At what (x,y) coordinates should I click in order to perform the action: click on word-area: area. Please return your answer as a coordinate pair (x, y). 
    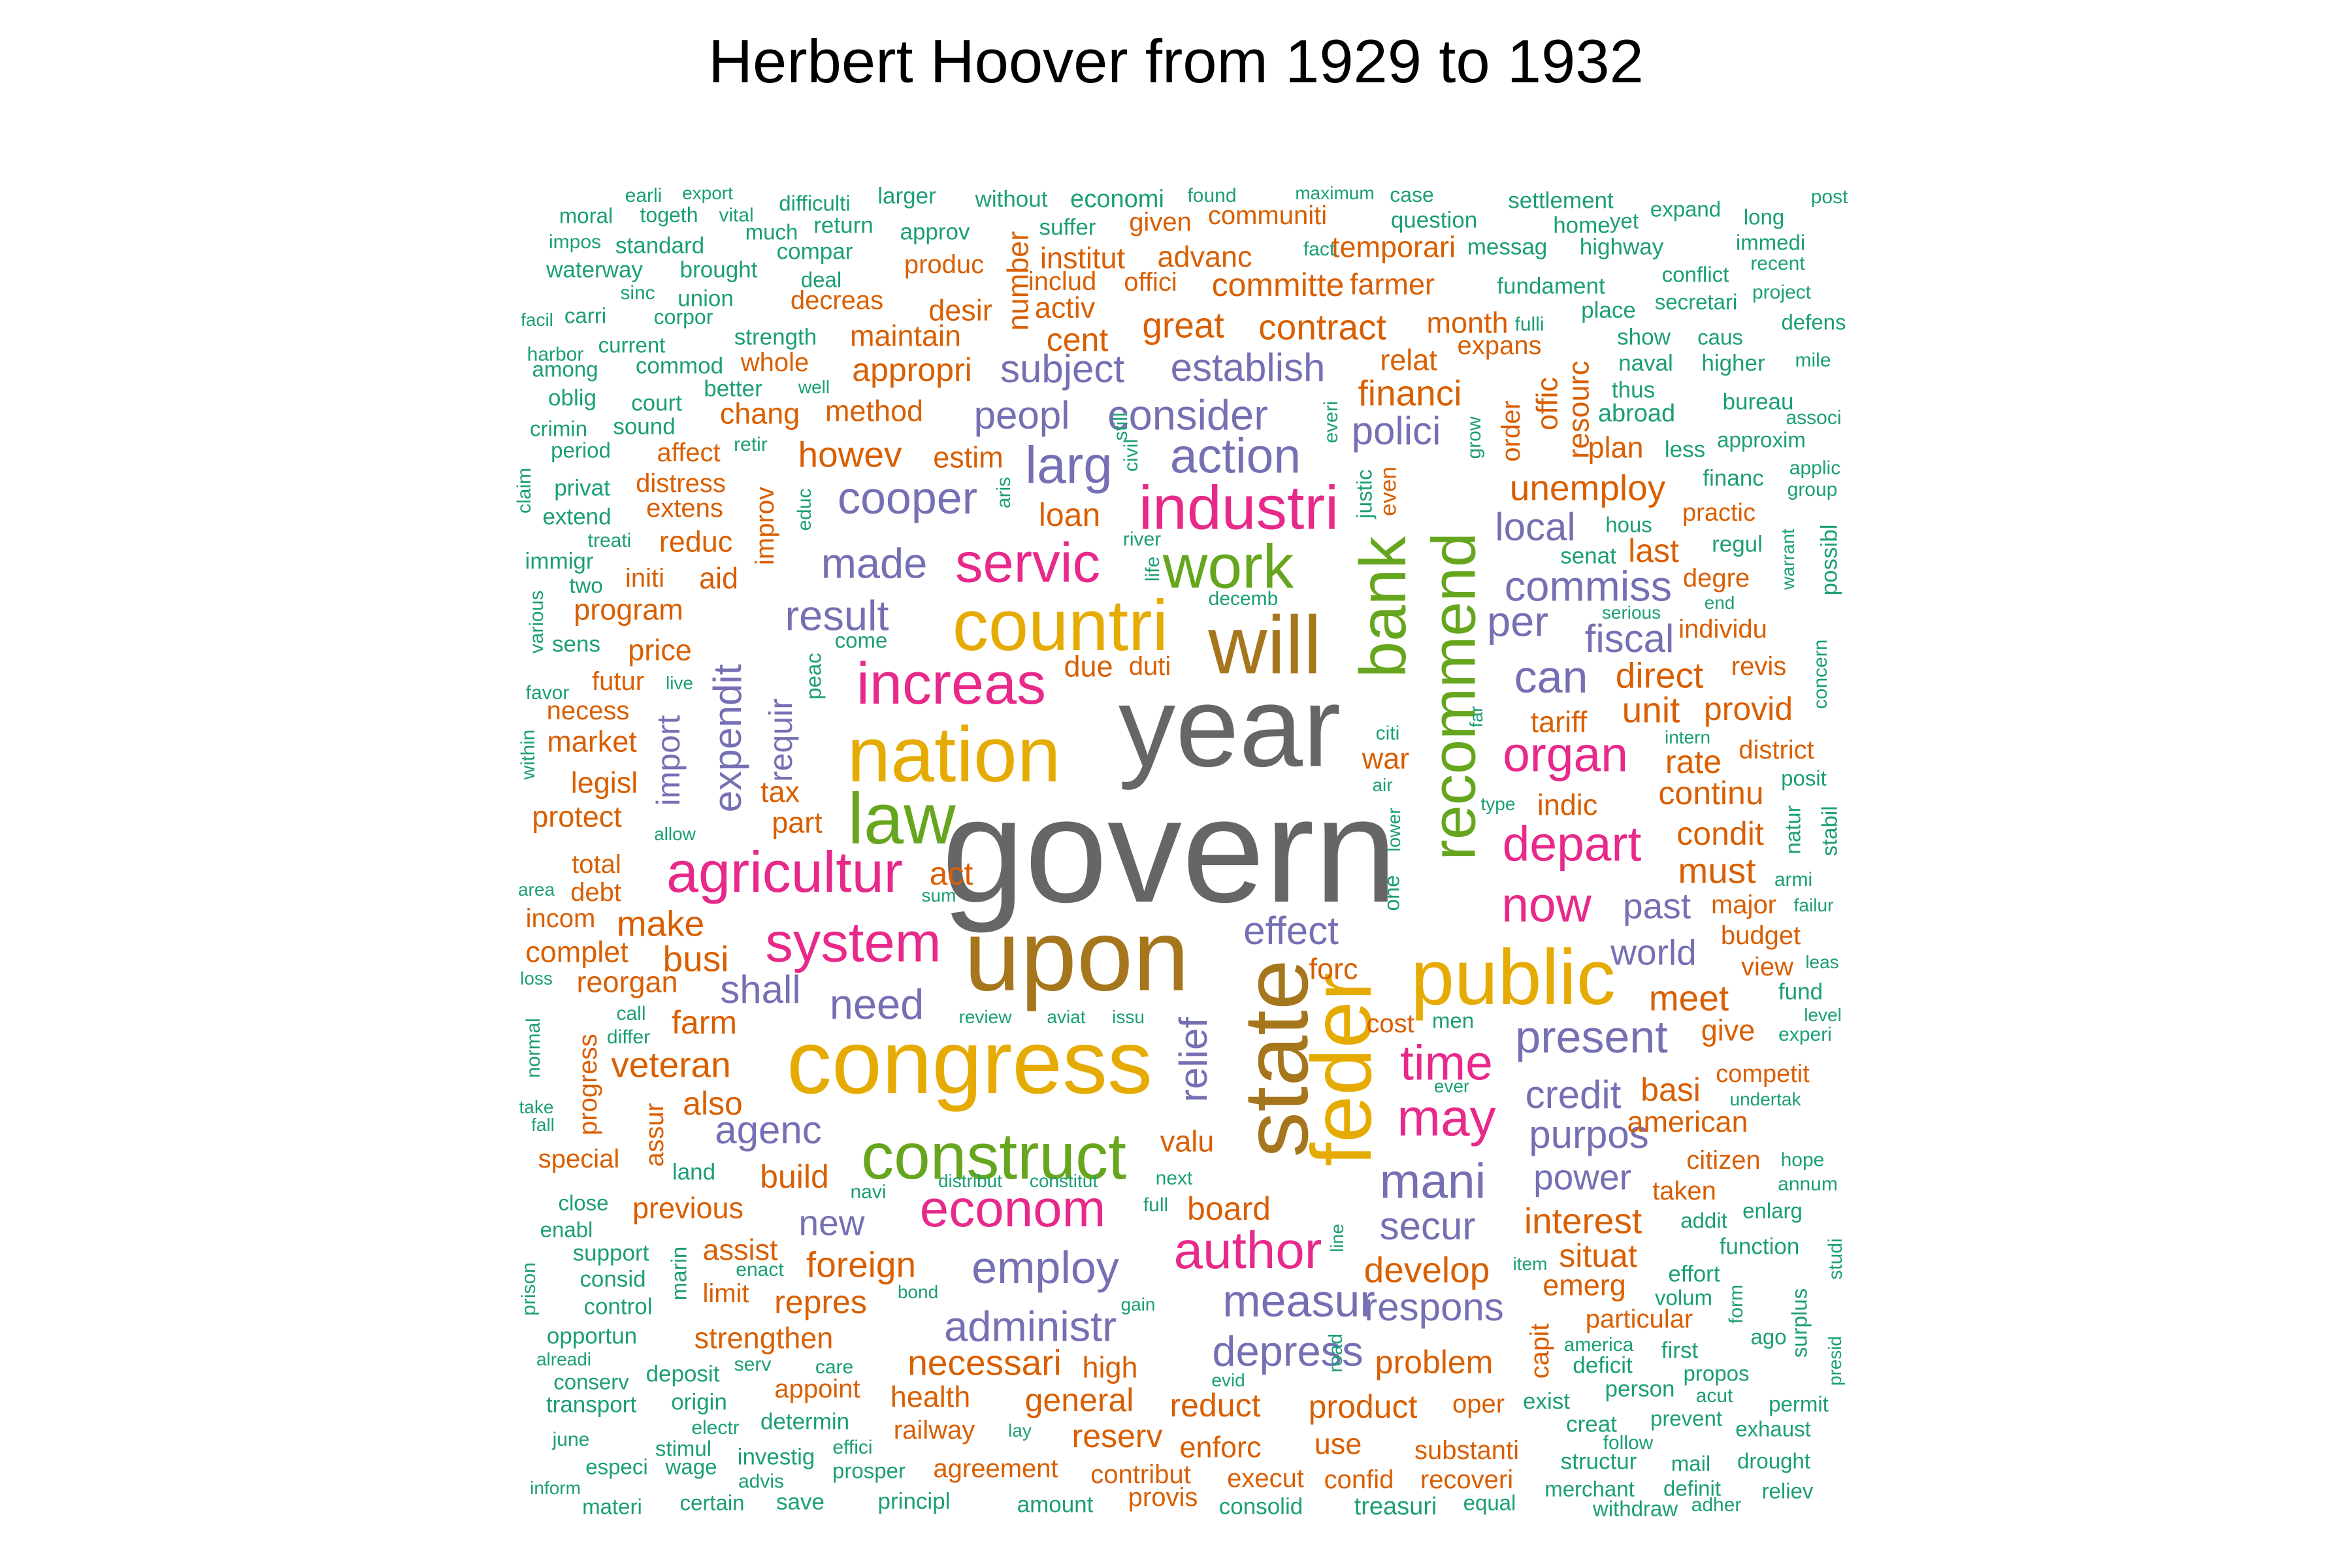
    Looking at the image, I should click on (536, 889).